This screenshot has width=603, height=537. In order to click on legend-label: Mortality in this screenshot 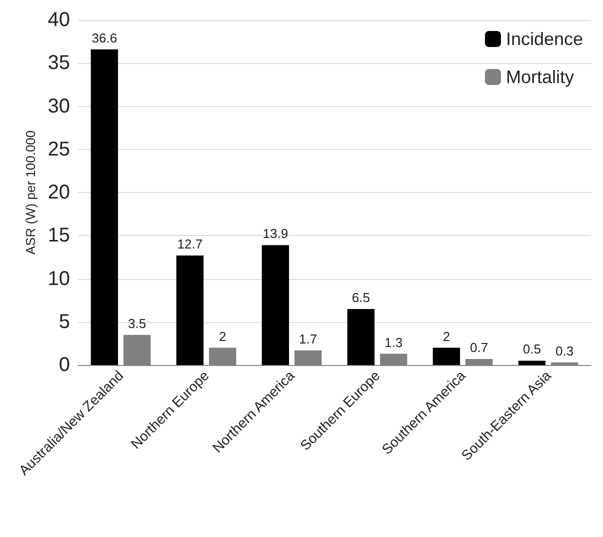, I will do `click(540, 77)`.